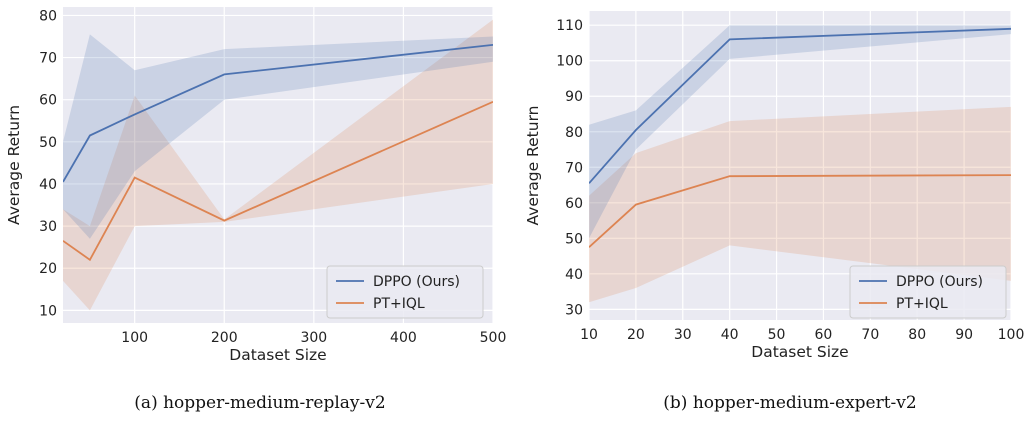  I want to click on x-tick-label: 90, so click(964, 335).